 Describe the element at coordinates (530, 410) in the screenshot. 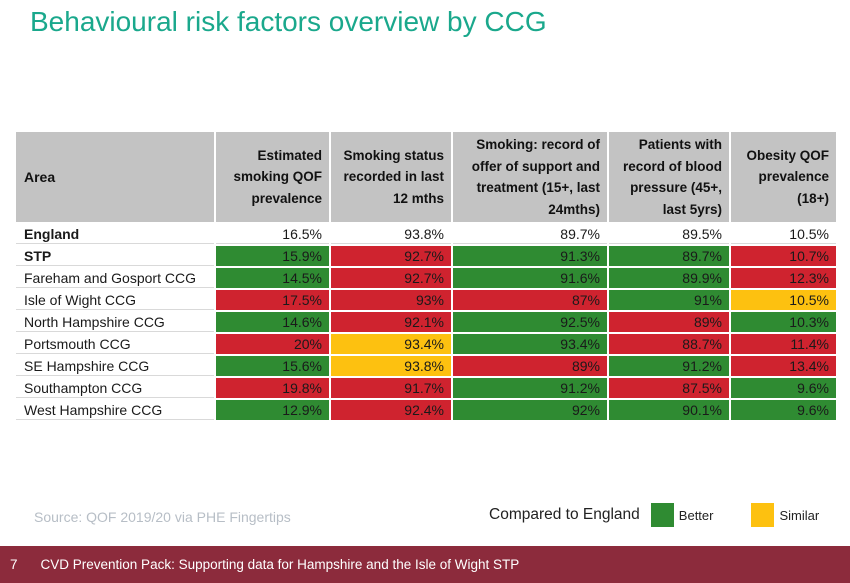

I see `value-cell-better: 92%` at that location.